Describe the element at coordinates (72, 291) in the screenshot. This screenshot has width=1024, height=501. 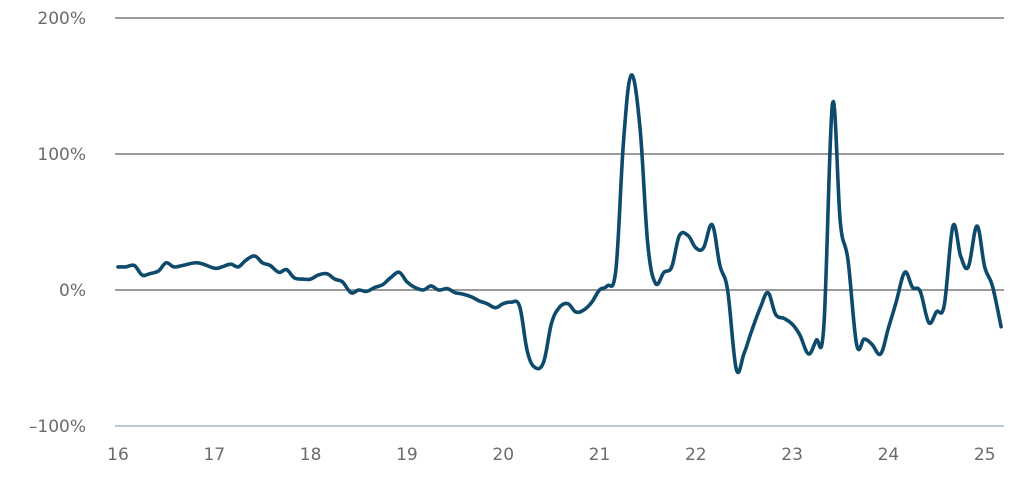
I see `y-tick-label: 0%` at that location.